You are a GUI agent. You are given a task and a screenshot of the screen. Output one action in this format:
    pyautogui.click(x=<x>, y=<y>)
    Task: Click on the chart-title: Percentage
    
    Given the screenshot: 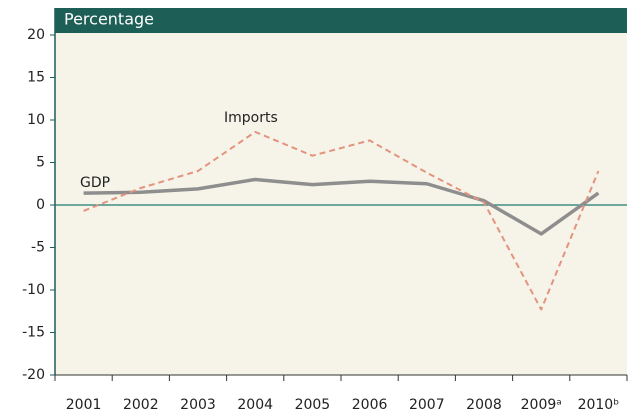 What is the action you would take?
    pyautogui.click(x=109, y=19)
    